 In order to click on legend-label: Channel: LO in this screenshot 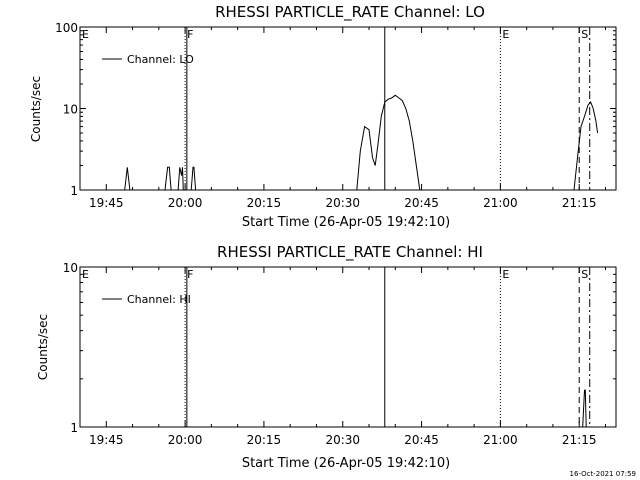, I will do `click(160, 59)`.